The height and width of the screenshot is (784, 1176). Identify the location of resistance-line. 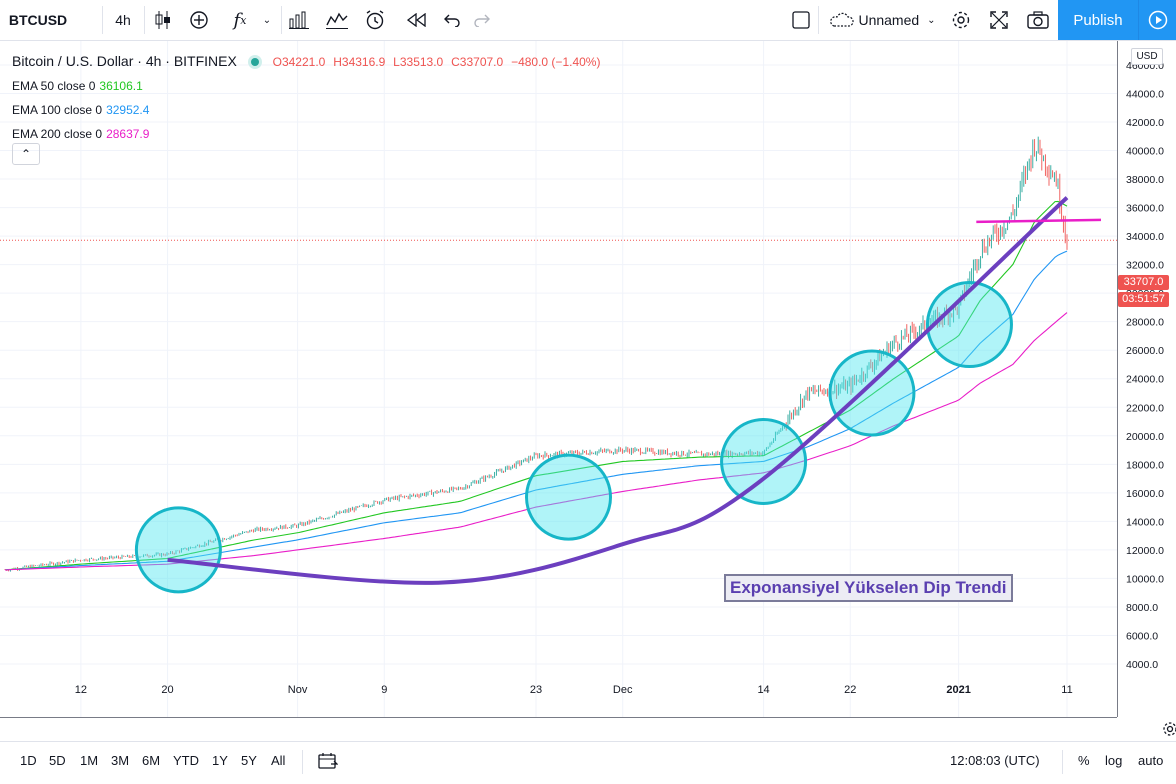
(1039, 221).